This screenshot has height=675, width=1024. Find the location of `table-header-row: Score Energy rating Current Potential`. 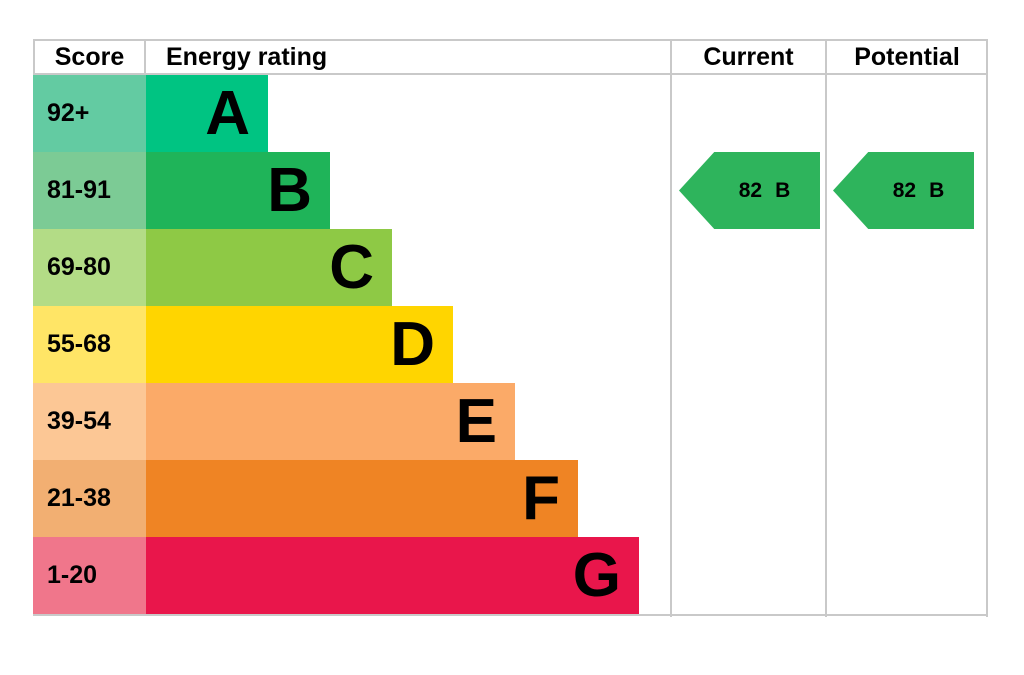

table-header-row: Score Energy rating Current Potential is located at coordinates (510, 57).